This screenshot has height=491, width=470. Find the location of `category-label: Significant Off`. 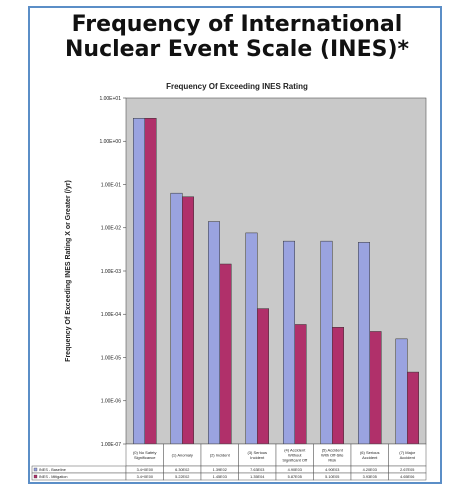

category-label: Significant Off is located at coordinates (295, 460).